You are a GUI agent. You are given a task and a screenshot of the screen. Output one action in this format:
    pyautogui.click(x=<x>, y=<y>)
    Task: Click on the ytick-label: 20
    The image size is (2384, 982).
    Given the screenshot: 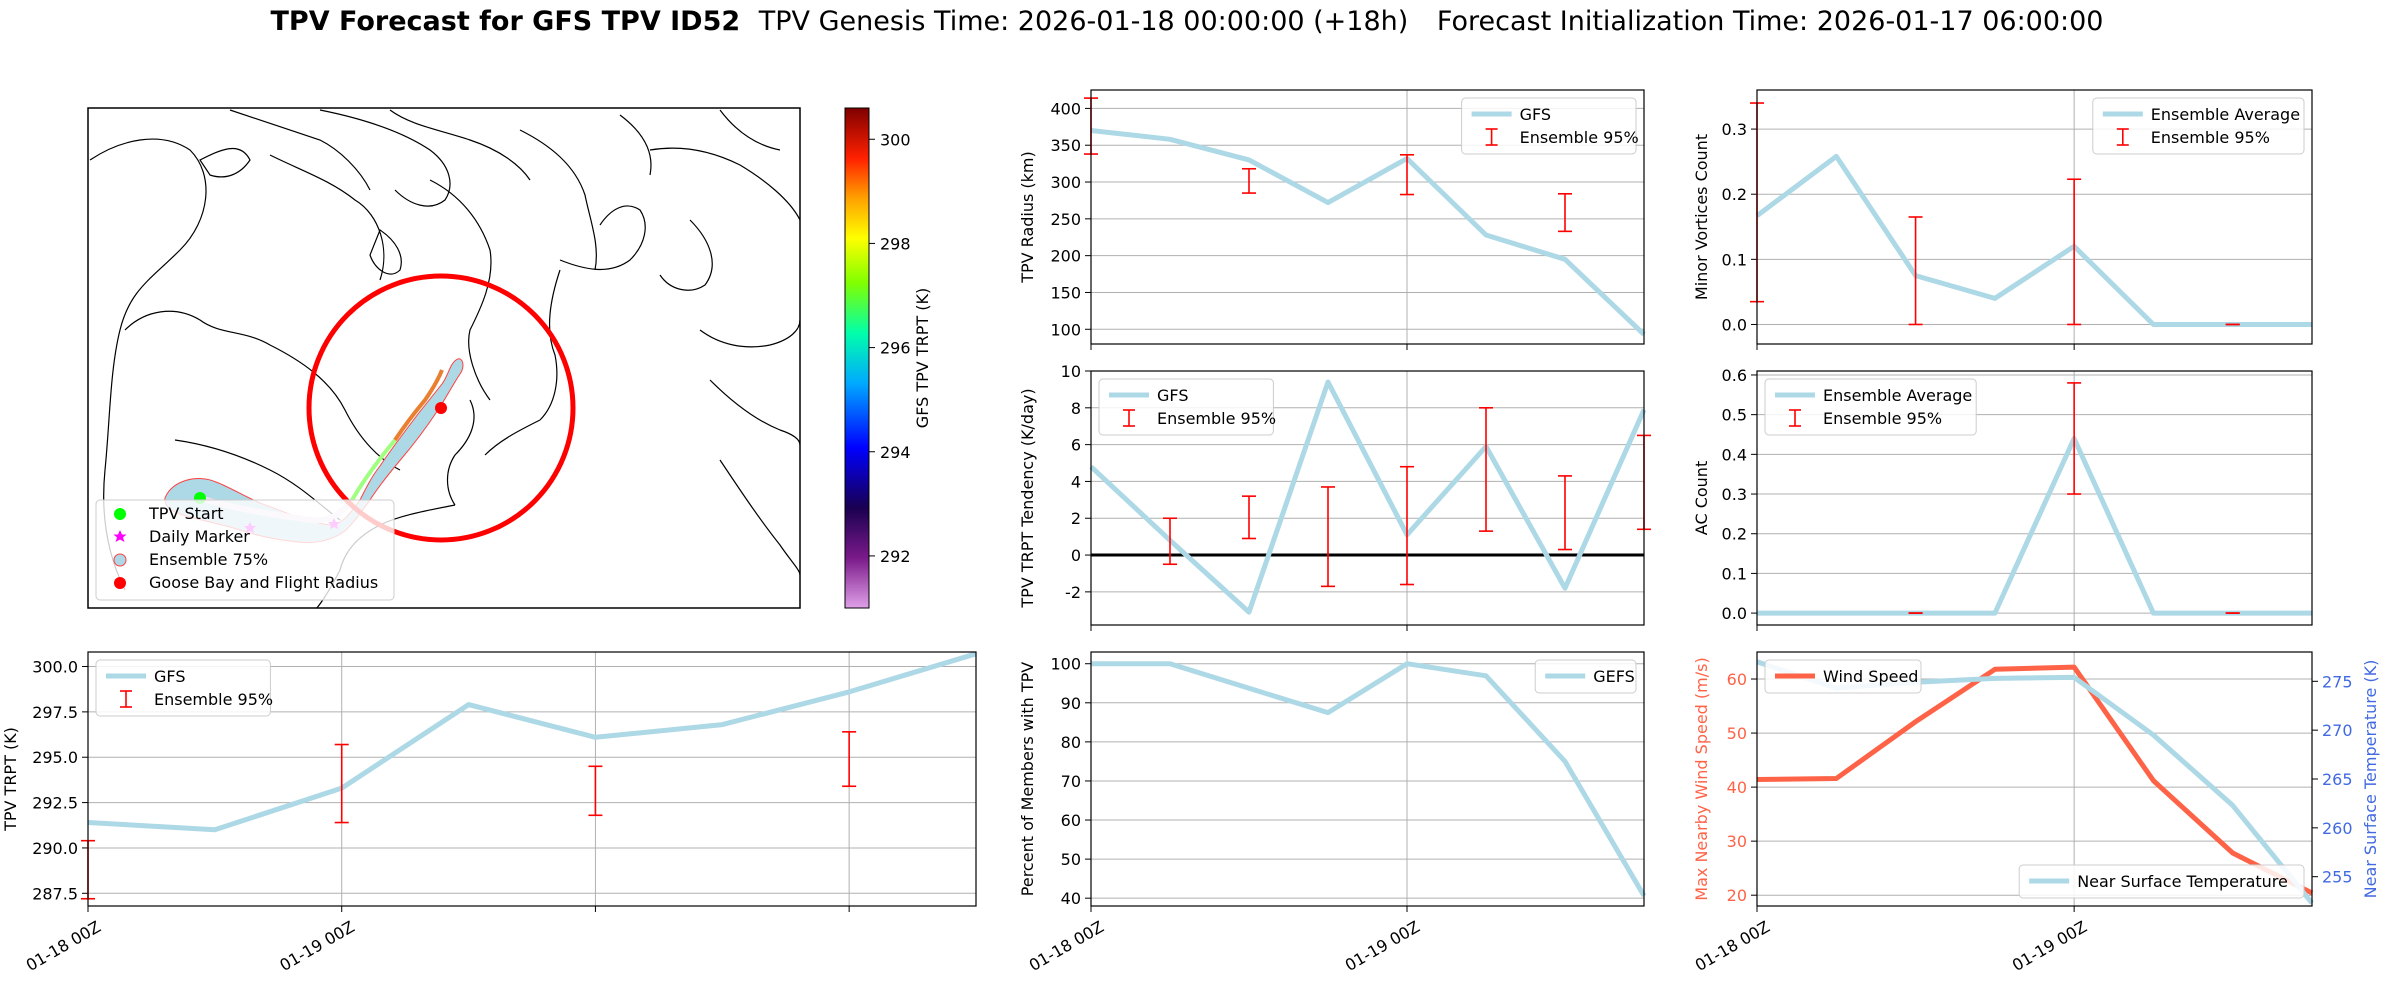 What is the action you would take?
    pyautogui.click(x=1737, y=895)
    